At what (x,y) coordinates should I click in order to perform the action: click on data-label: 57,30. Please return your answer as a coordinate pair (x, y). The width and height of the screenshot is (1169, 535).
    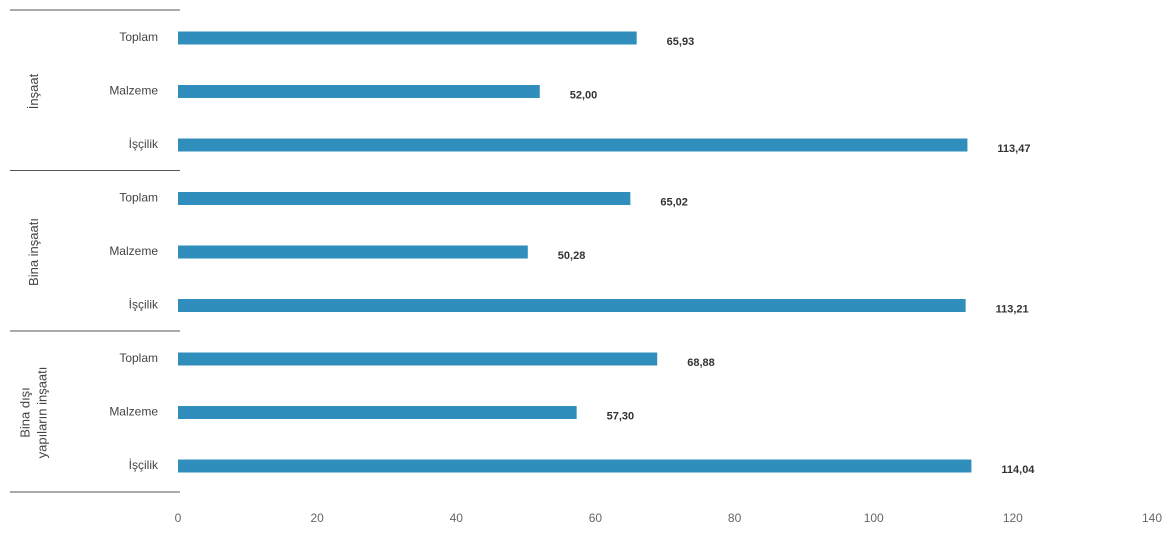
    Looking at the image, I should click on (621, 416).